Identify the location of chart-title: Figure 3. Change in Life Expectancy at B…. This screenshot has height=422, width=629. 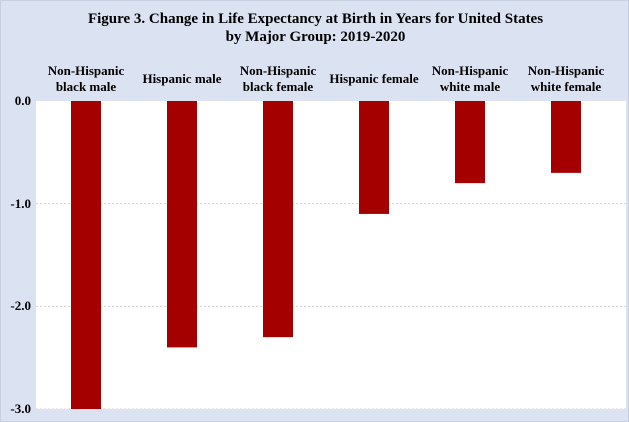
(315, 28).